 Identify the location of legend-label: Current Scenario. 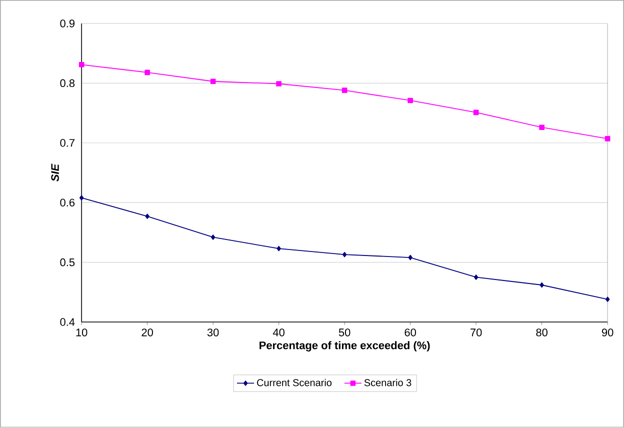
(294, 382).